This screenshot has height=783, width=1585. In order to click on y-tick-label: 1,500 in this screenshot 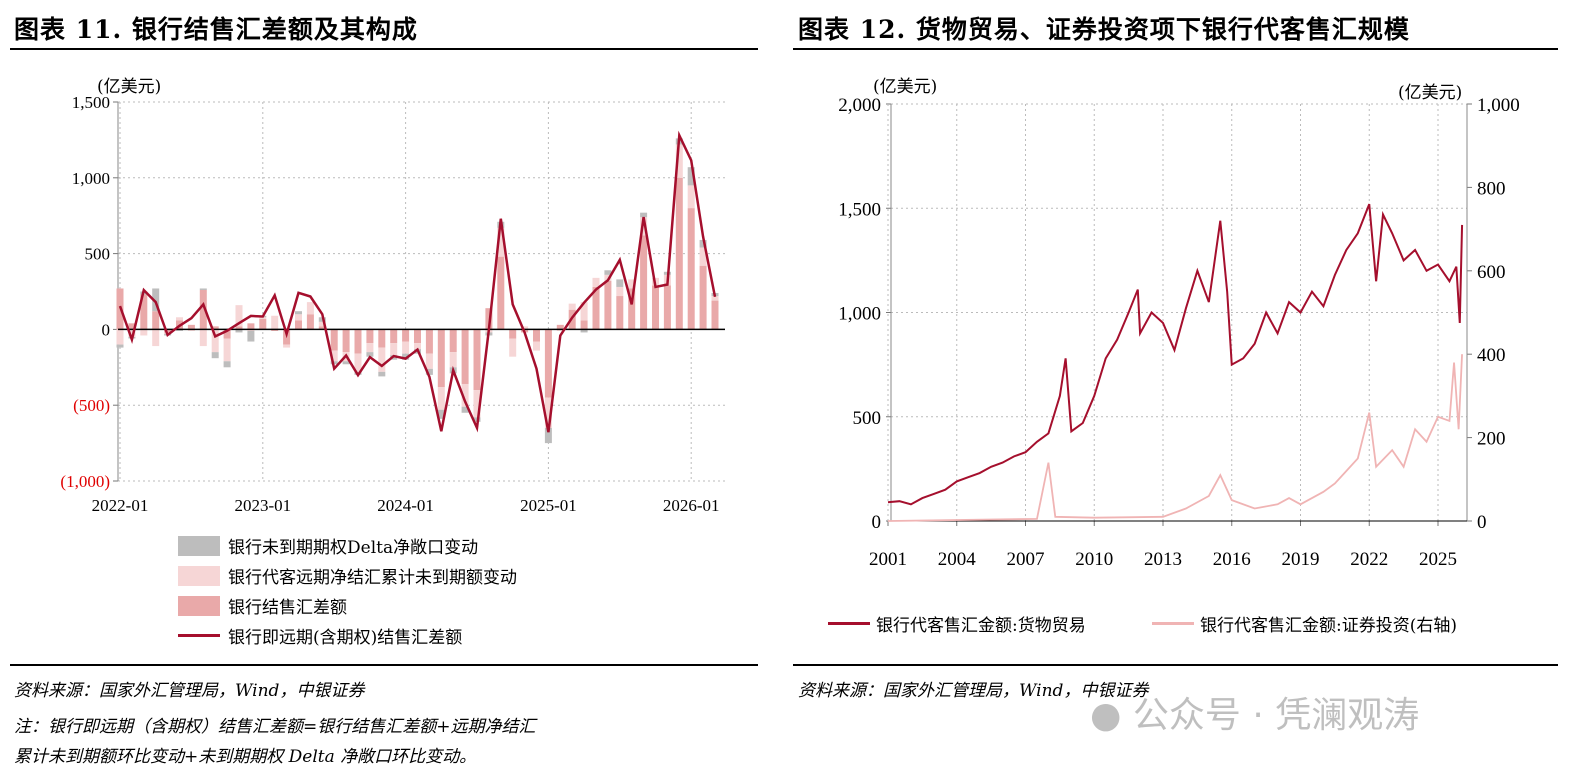, I will do `click(91, 102)`.